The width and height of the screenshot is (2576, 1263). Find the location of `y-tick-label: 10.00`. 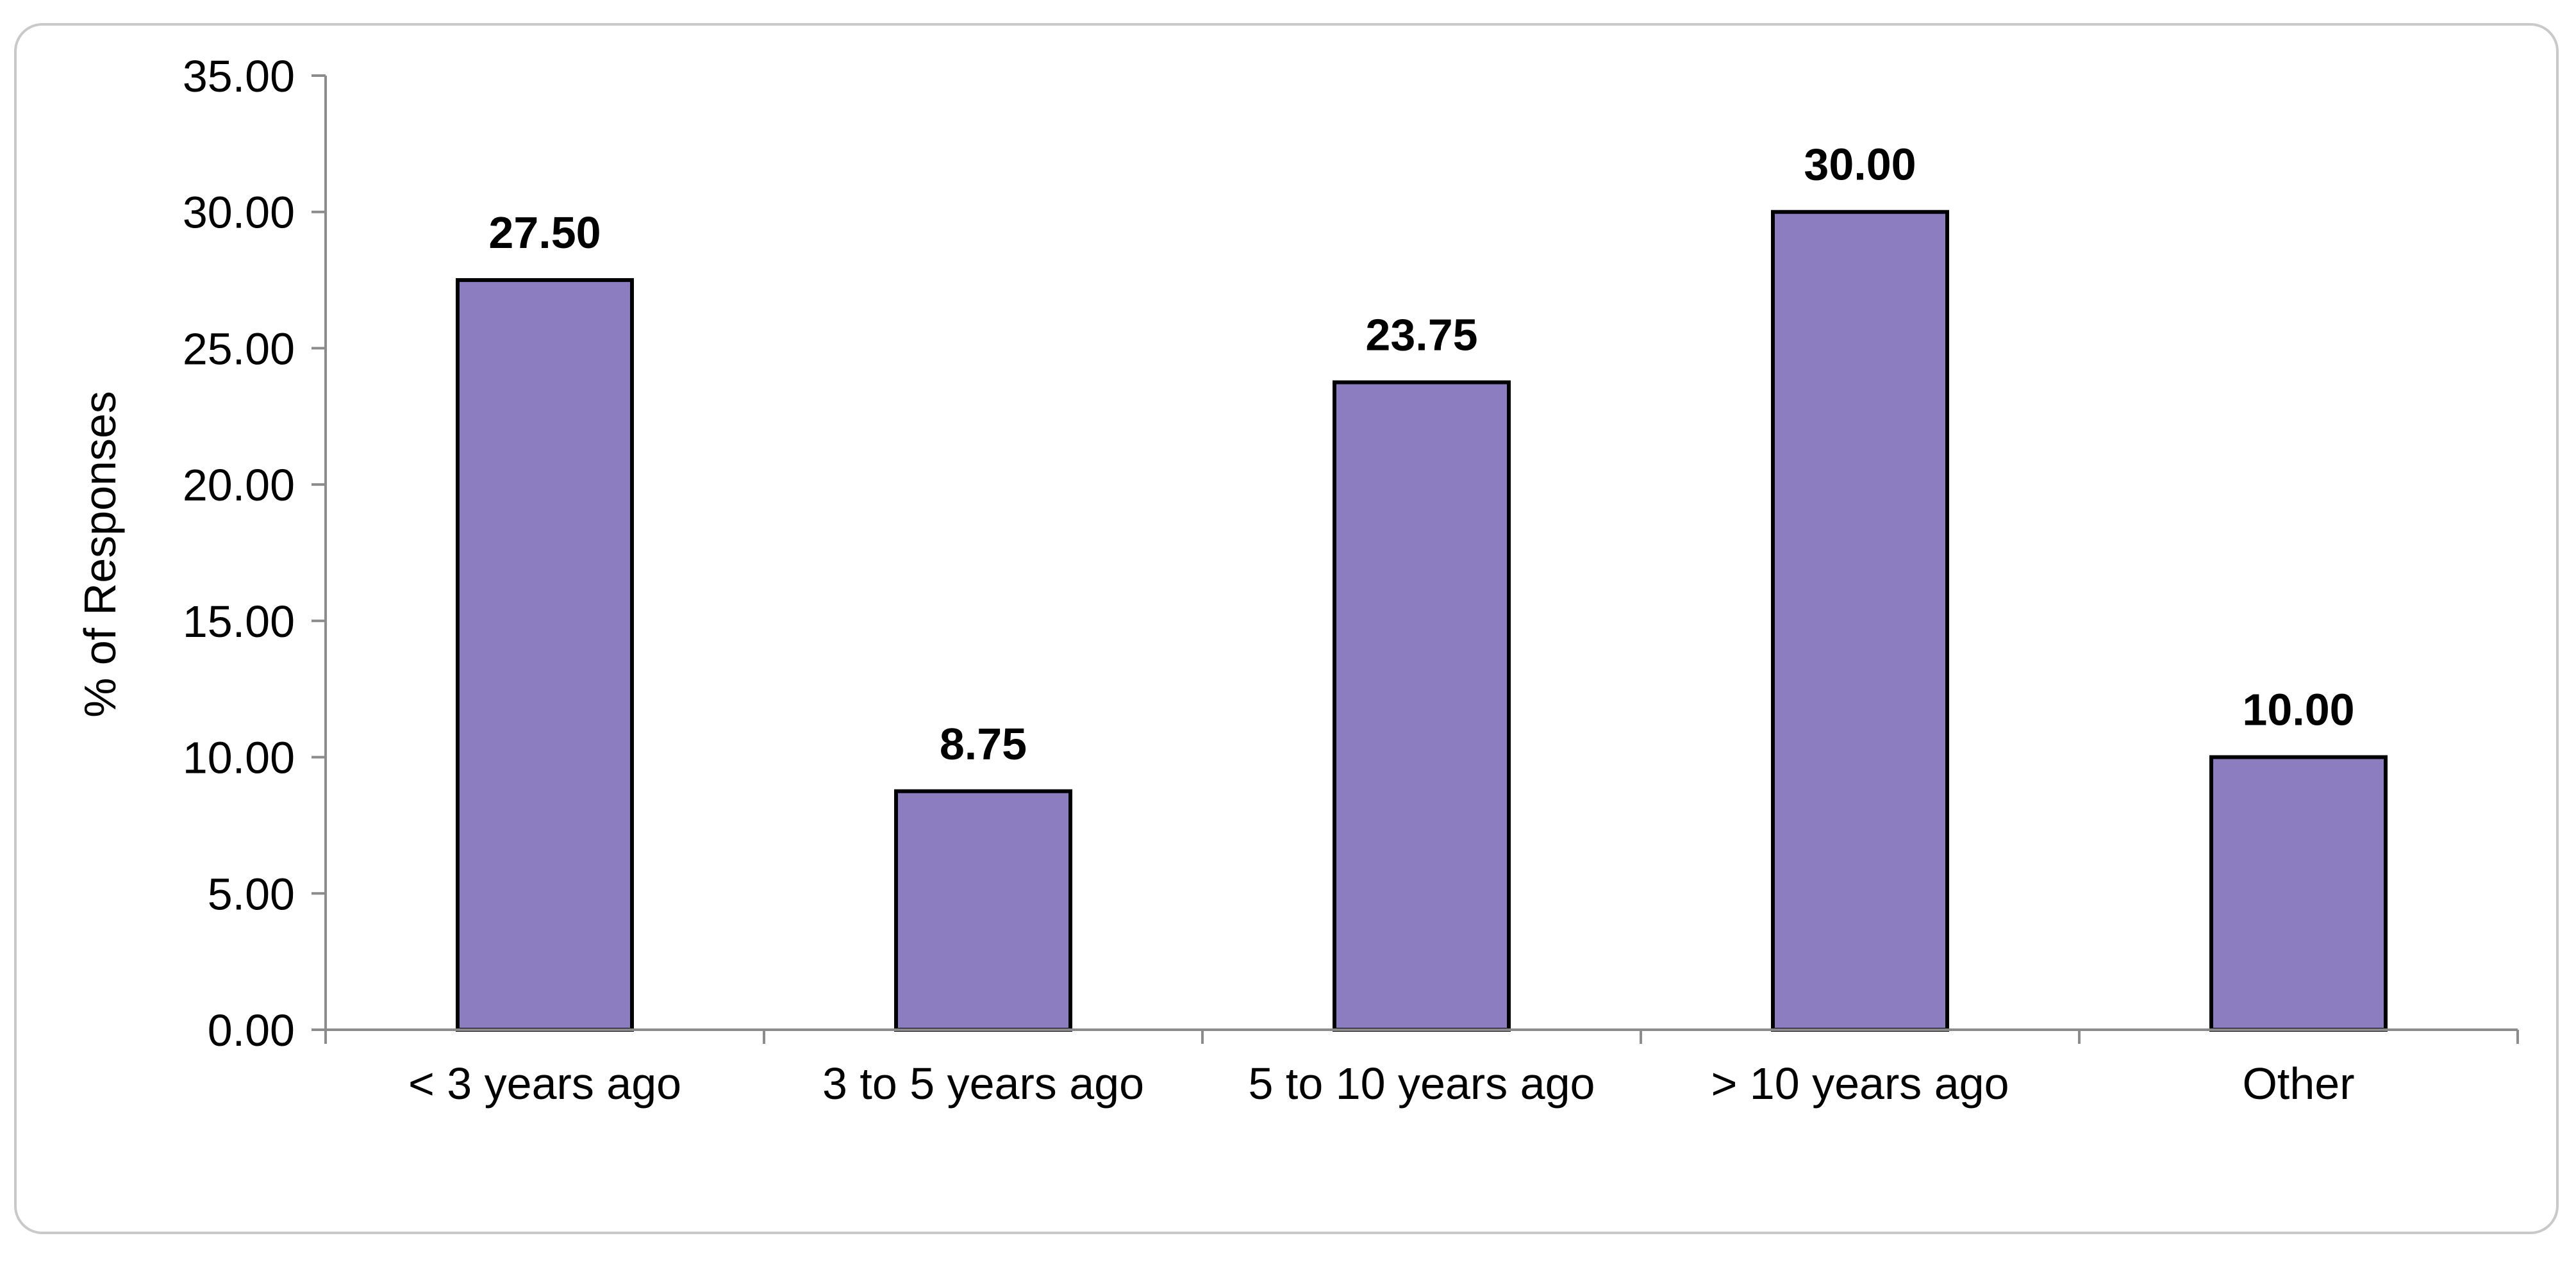

y-tick-label: 10.00 is located at coordinates (239, 758).